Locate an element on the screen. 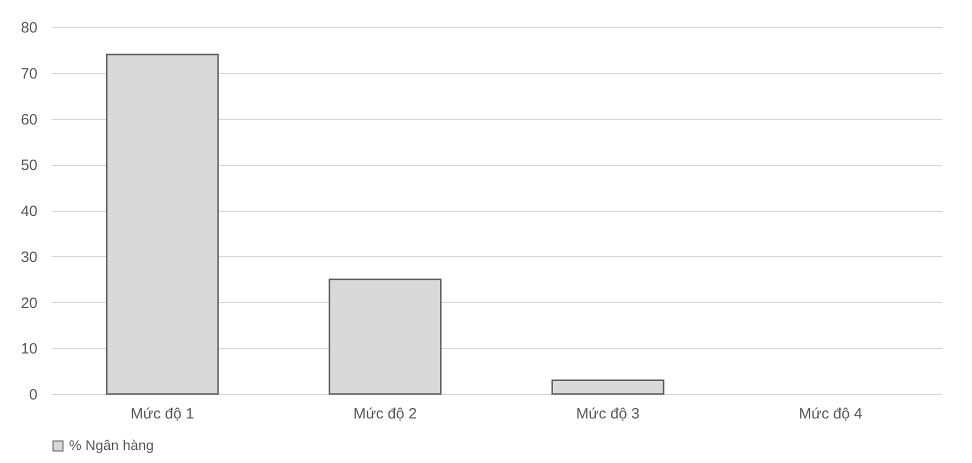  x-tick-label: Mức độ 1 is located at coordinates (162, 414).